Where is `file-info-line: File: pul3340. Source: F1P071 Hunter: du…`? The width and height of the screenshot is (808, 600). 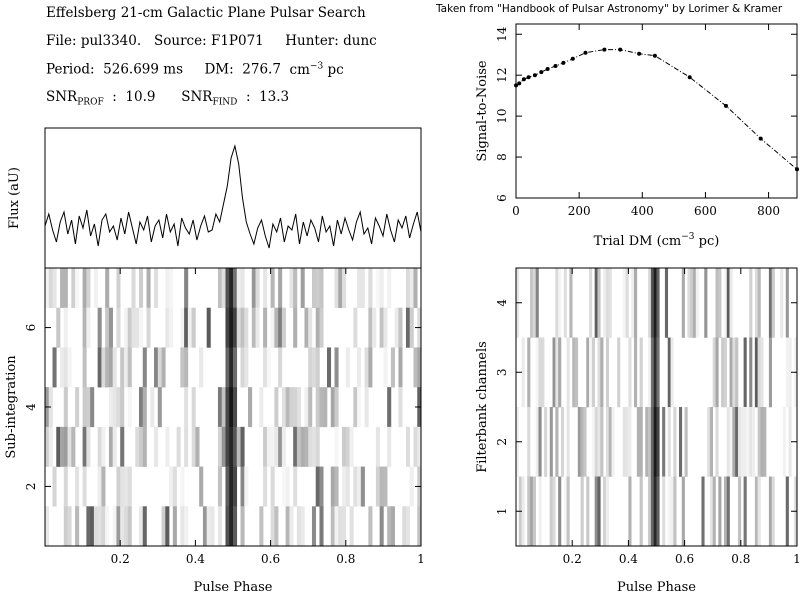
file-info-line: File: pul3340. Source: F1P071 Hunter: du… is located at coordinates (211, 41).